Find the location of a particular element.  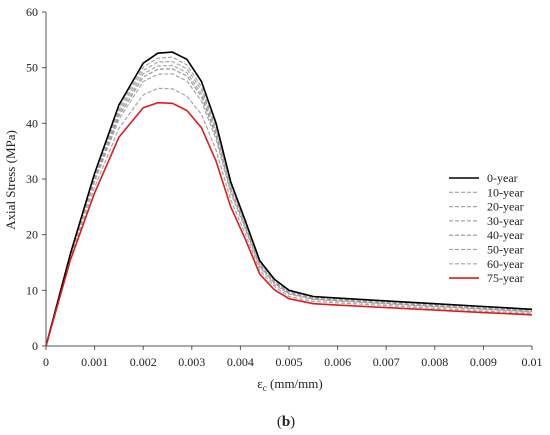

legend-label: 30-year is located at coordinates (505, 221).